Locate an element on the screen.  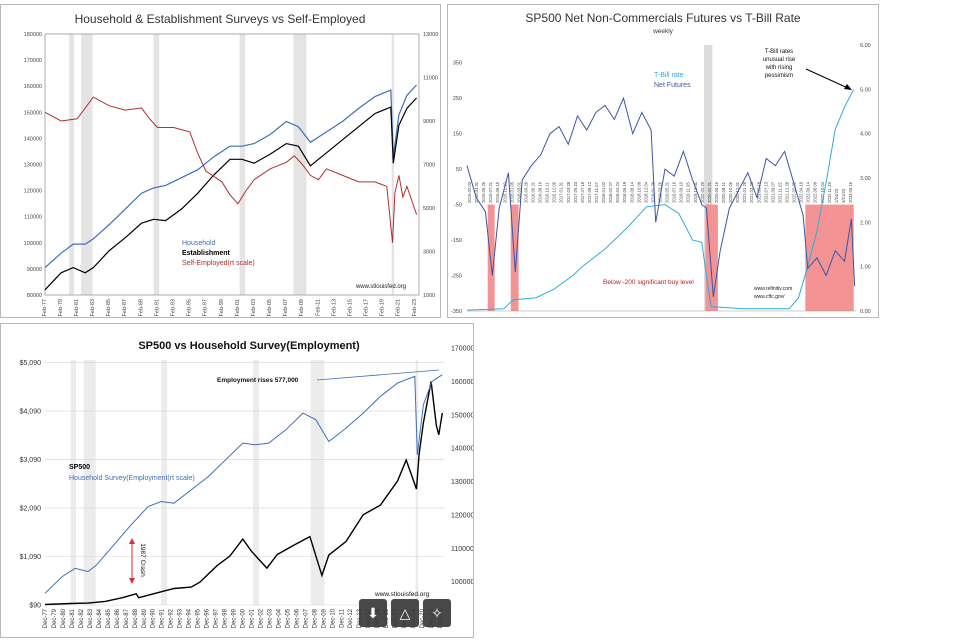
right-tick-label: 0.00 is located at coordinates (865, 312).